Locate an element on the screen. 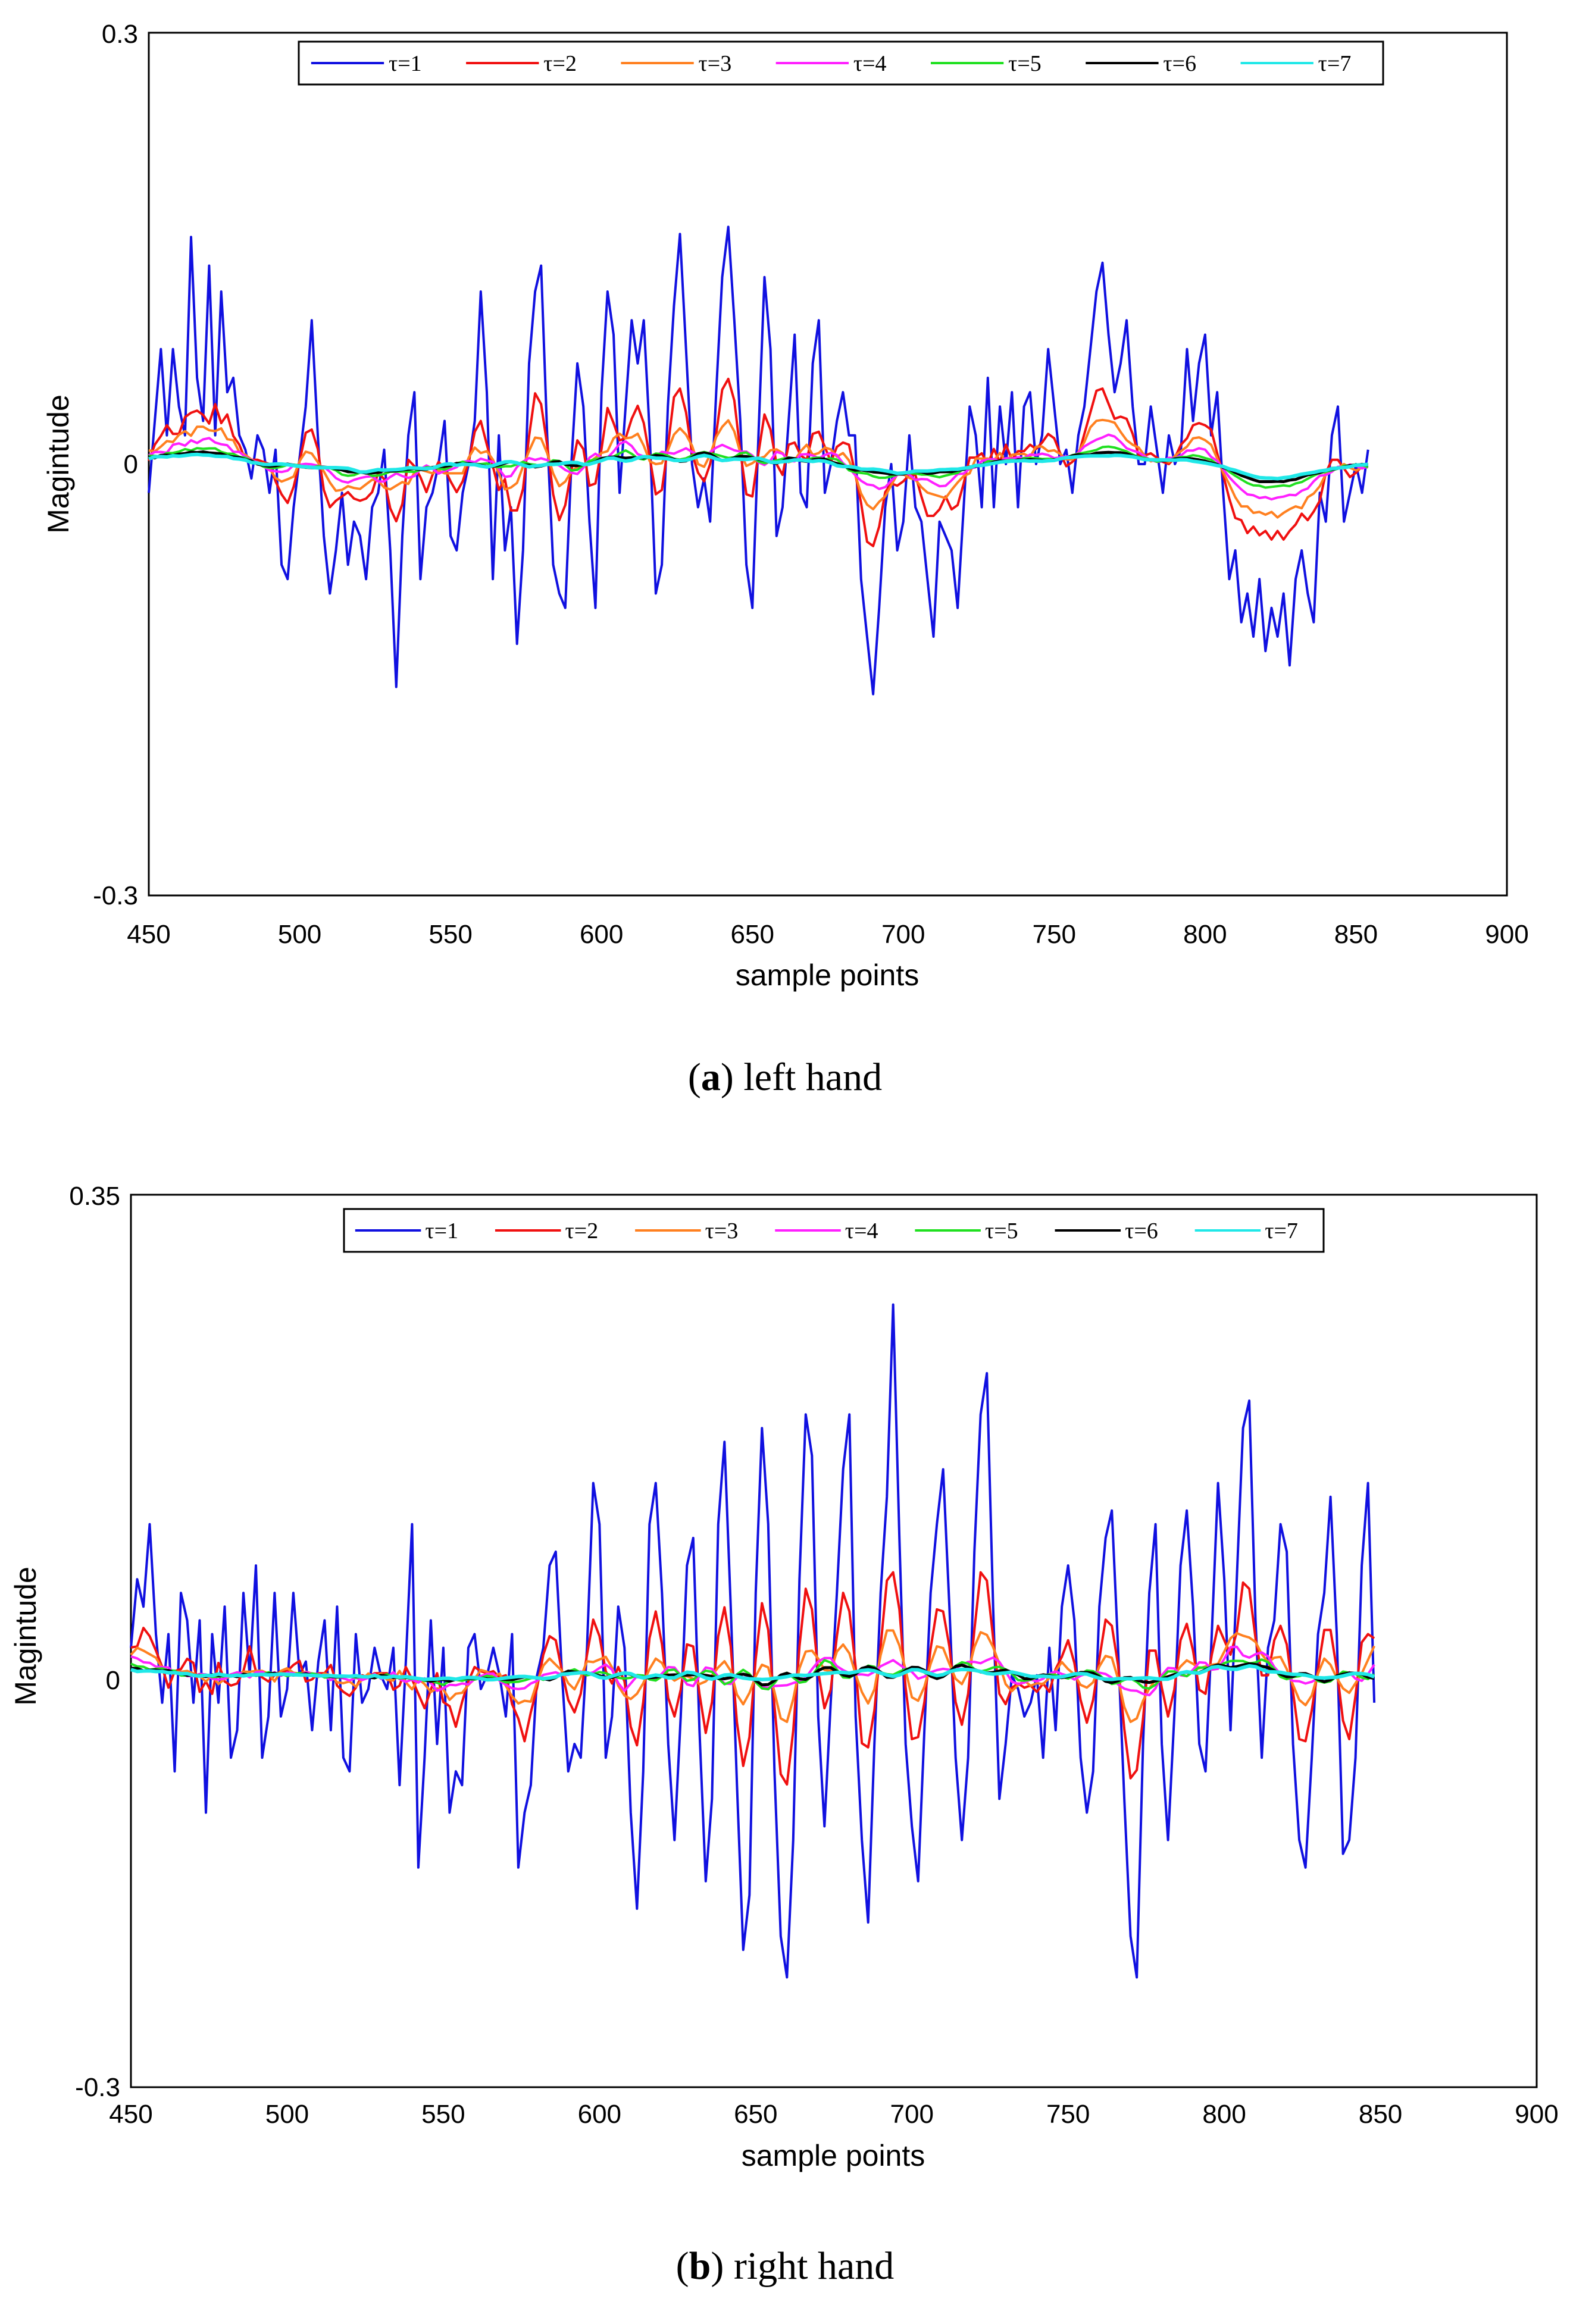 This screenshot has width=1570, height=2324. caption-text: right hand is located at coordinates (814, 2266).